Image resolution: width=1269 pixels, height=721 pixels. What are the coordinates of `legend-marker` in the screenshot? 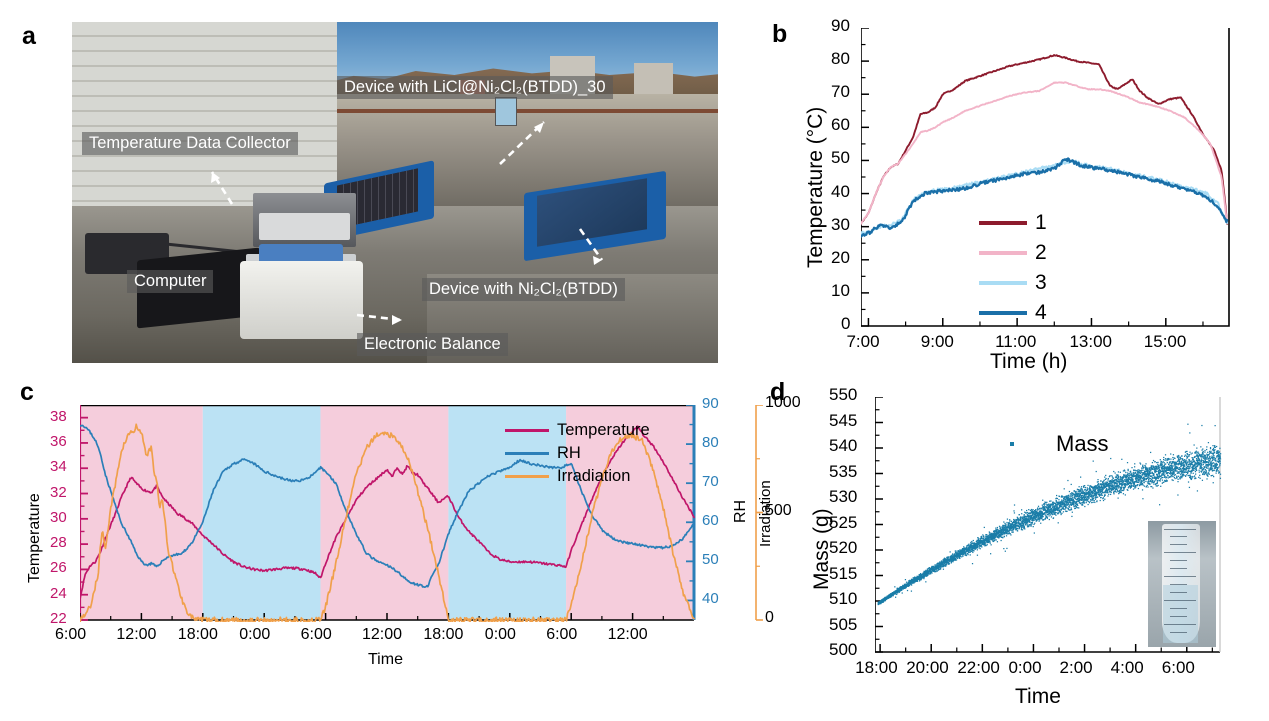 It's located at (1012, 444).